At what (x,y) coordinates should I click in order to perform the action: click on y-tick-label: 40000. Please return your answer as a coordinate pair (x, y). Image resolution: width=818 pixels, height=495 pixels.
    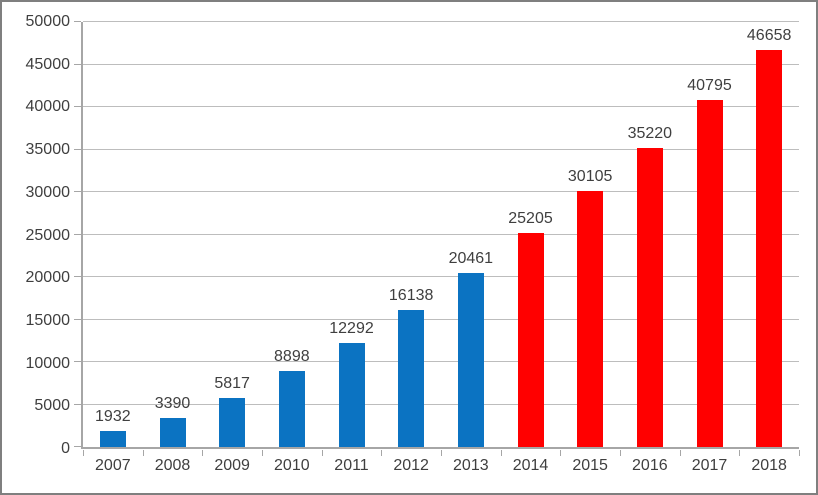
    Looking at the image, I should click on (48, 107).